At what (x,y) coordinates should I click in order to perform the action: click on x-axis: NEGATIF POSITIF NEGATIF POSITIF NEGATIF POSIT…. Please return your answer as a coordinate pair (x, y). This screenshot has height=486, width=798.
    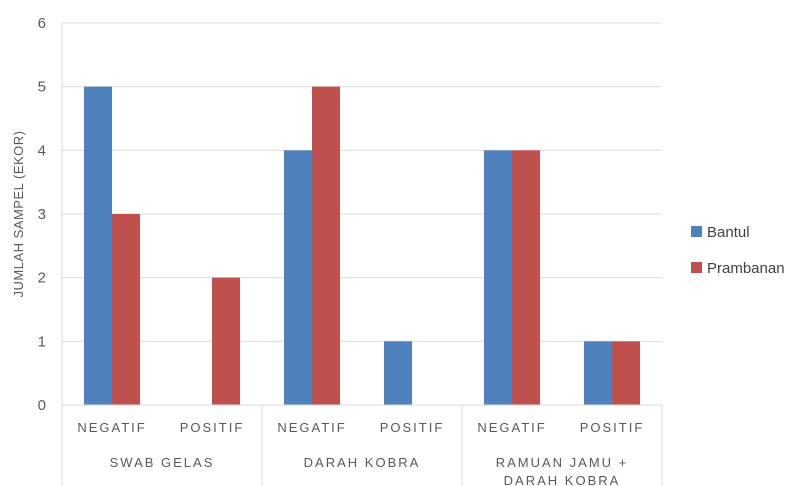
    Looking at the image, I should click on (362, 445).